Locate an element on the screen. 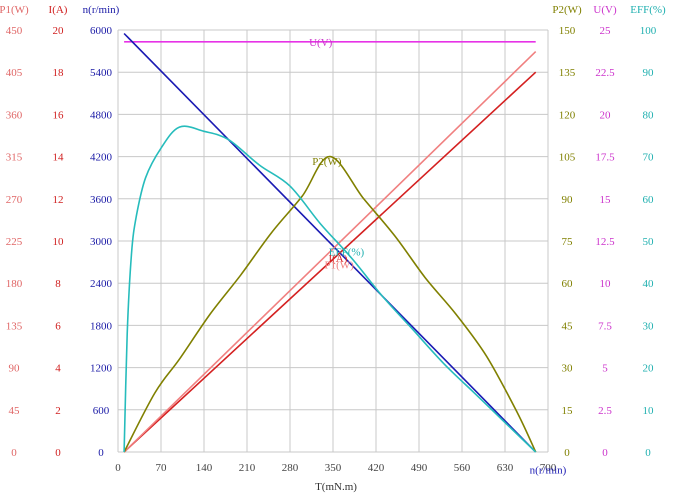 The width and height of the screenshot is (673, 495). axis-title-i: I(A) is located at coordinates (58, 10).